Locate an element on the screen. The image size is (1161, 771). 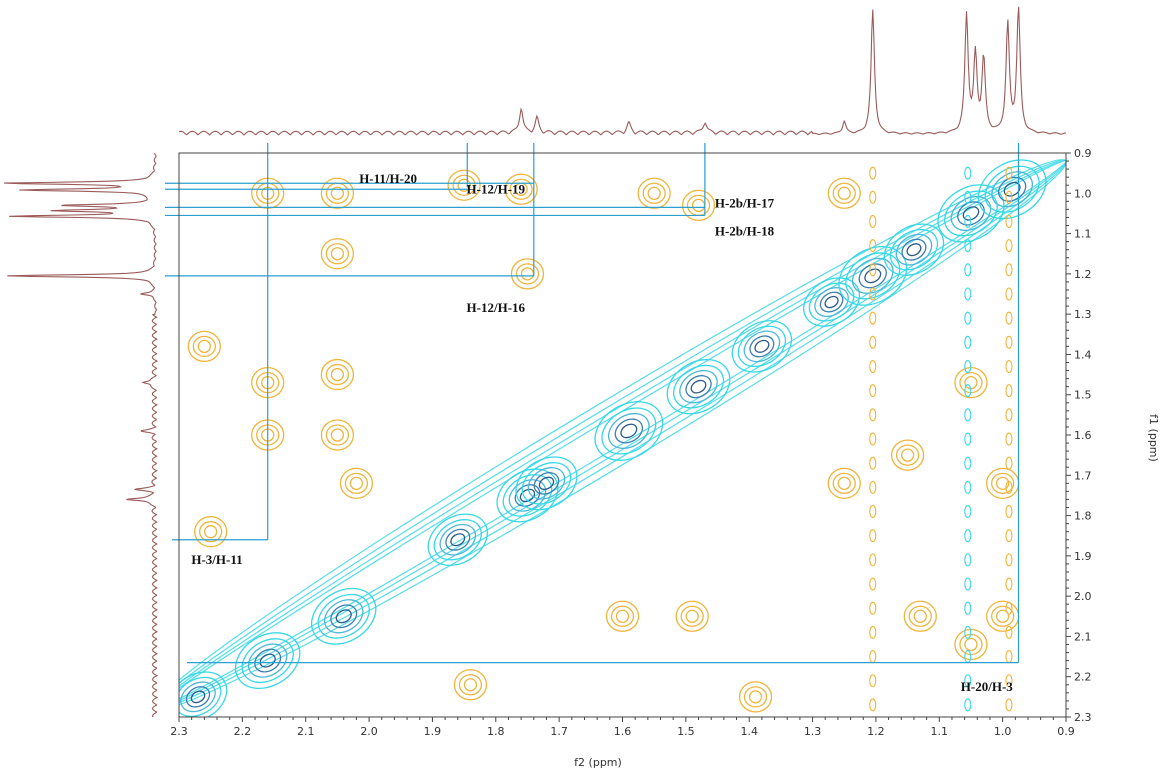
x-tick-label: 2.0 is located at coordinates (369, 731).